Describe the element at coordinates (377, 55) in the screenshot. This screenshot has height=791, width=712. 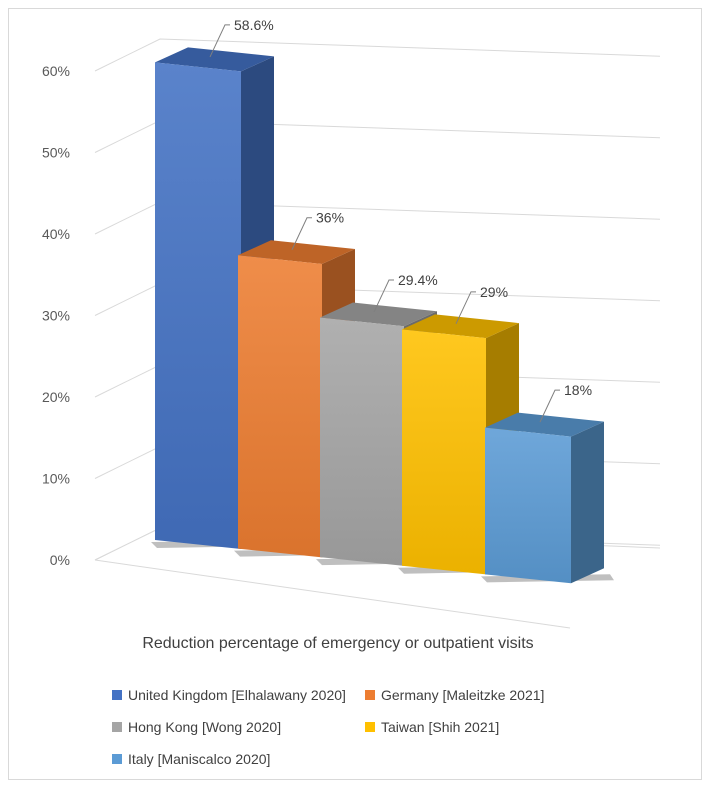
I see `gridline` at that location.